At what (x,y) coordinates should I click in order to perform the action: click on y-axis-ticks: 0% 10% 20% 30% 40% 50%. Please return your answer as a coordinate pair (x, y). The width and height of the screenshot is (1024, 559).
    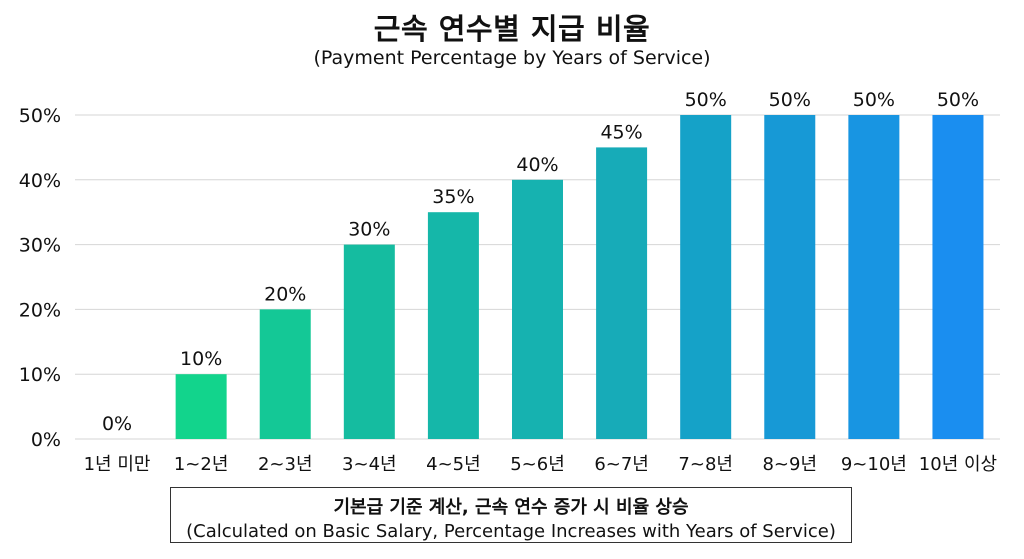
    Looking at the image, I should click on (40, 278).